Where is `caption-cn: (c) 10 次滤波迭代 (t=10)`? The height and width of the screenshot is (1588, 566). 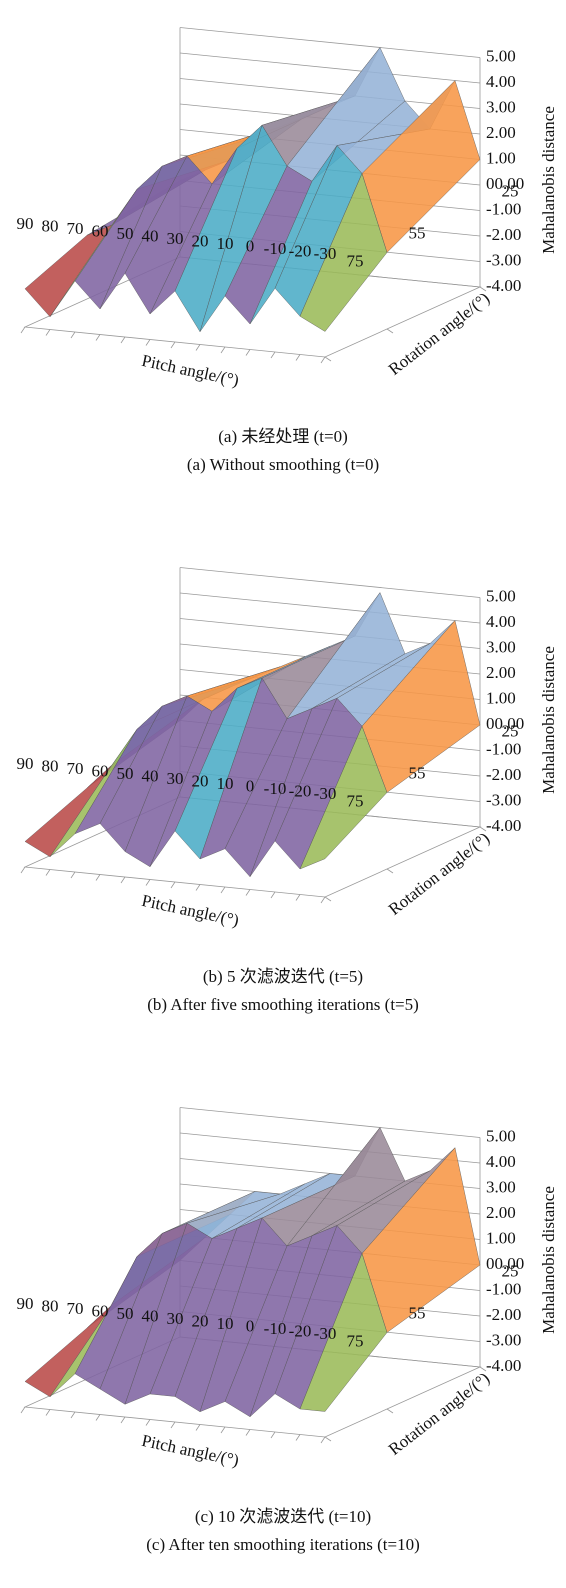 caption-cn: (c) 10 次滤波迭代 (t=10) is located at coordinates (283, 1516).